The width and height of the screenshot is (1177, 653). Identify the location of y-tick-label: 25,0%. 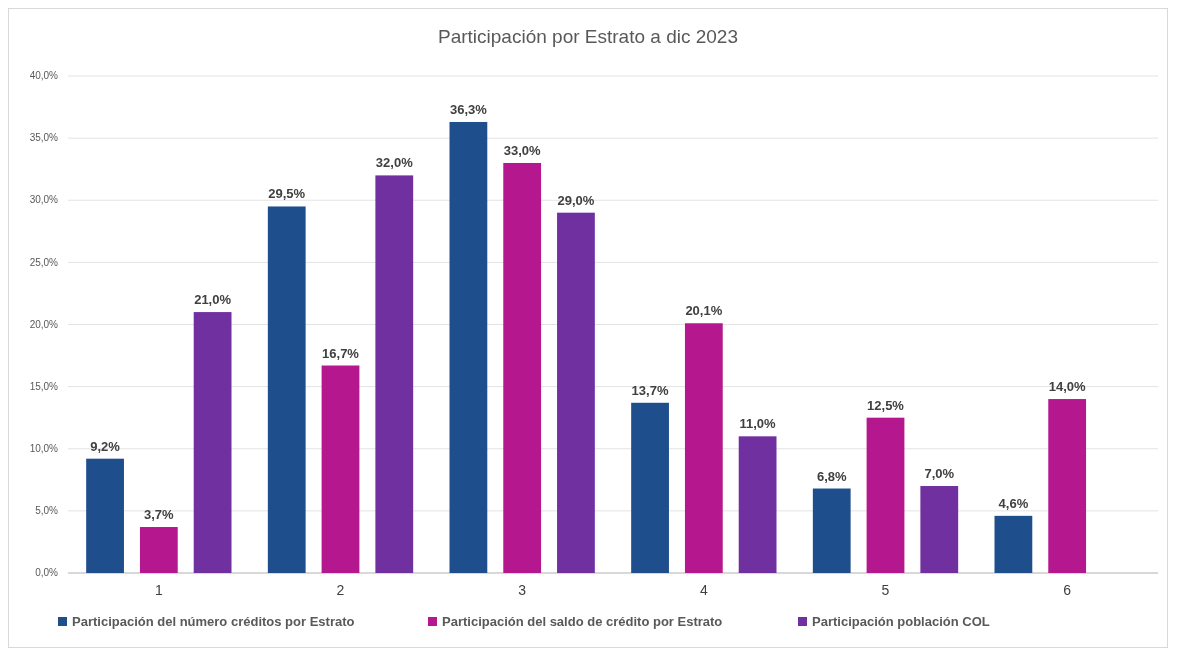
(44, 262).